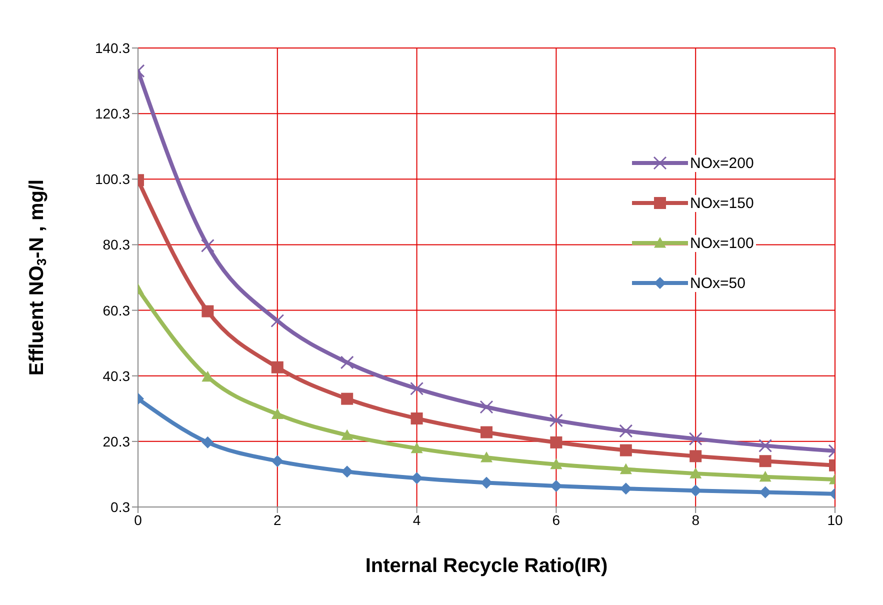 The image size is (883, 605). I want to click on legend-label: NOx=150, so click(722, 203).